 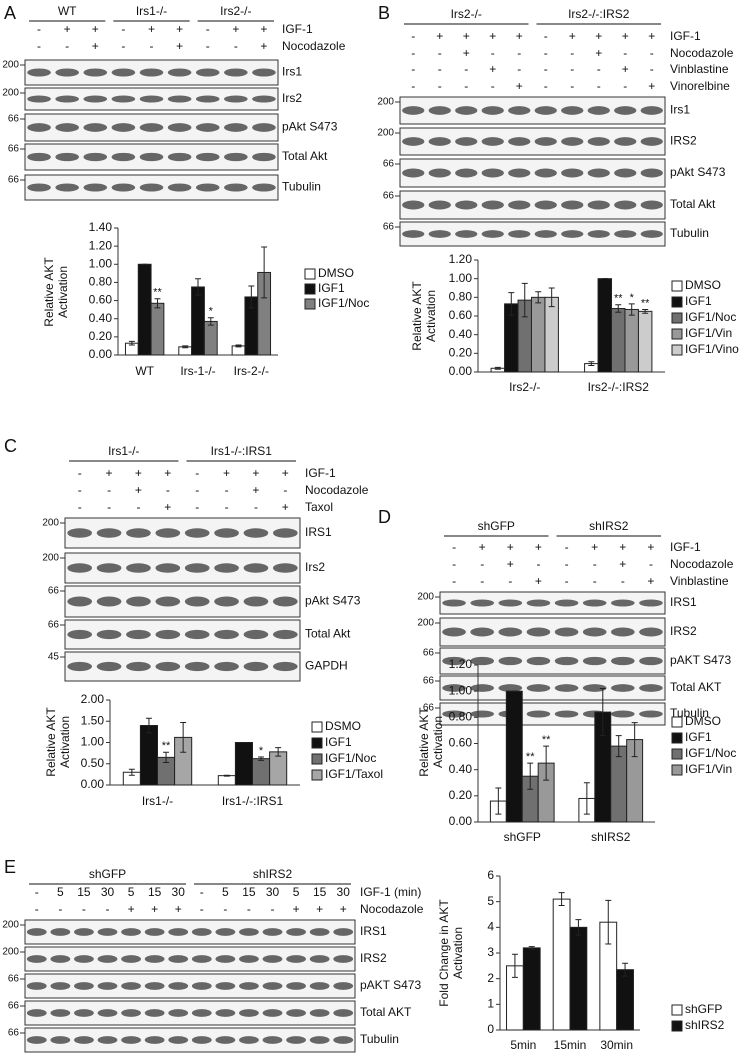 I want to click on y-tick-label: 1.50, so click(x=93, y=720).